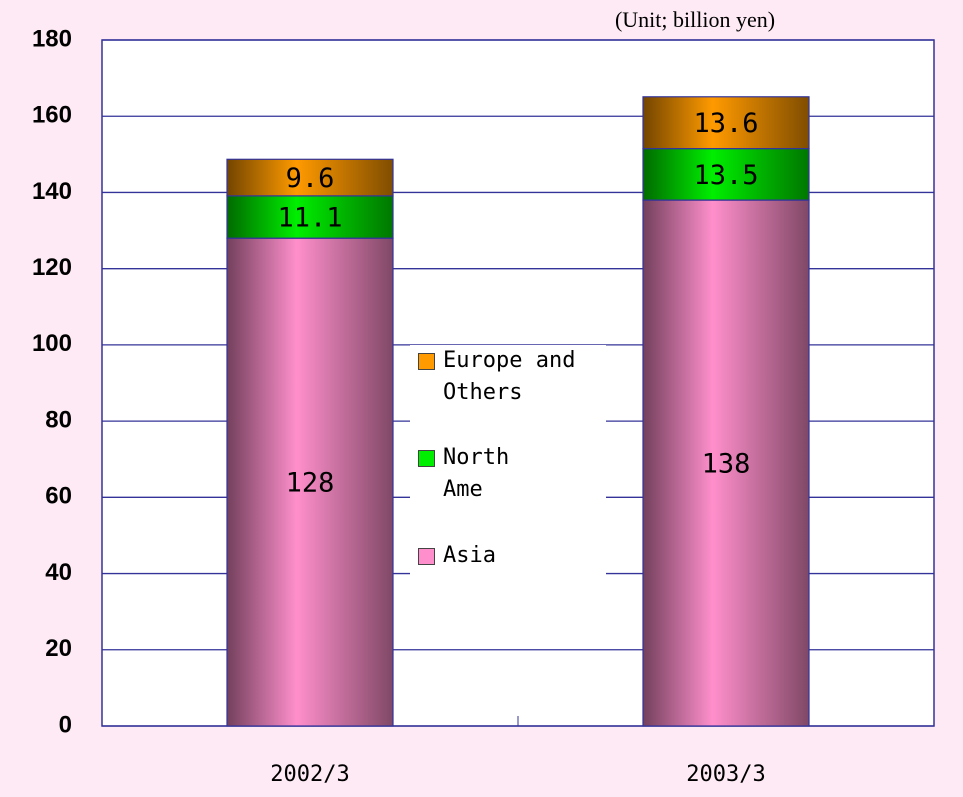 This screenshot has height=797, width=963. What do you see at coordinates (52, 343) in the screenshot?
I see `y-tick-label: 100` at bounding box center [52, 343].